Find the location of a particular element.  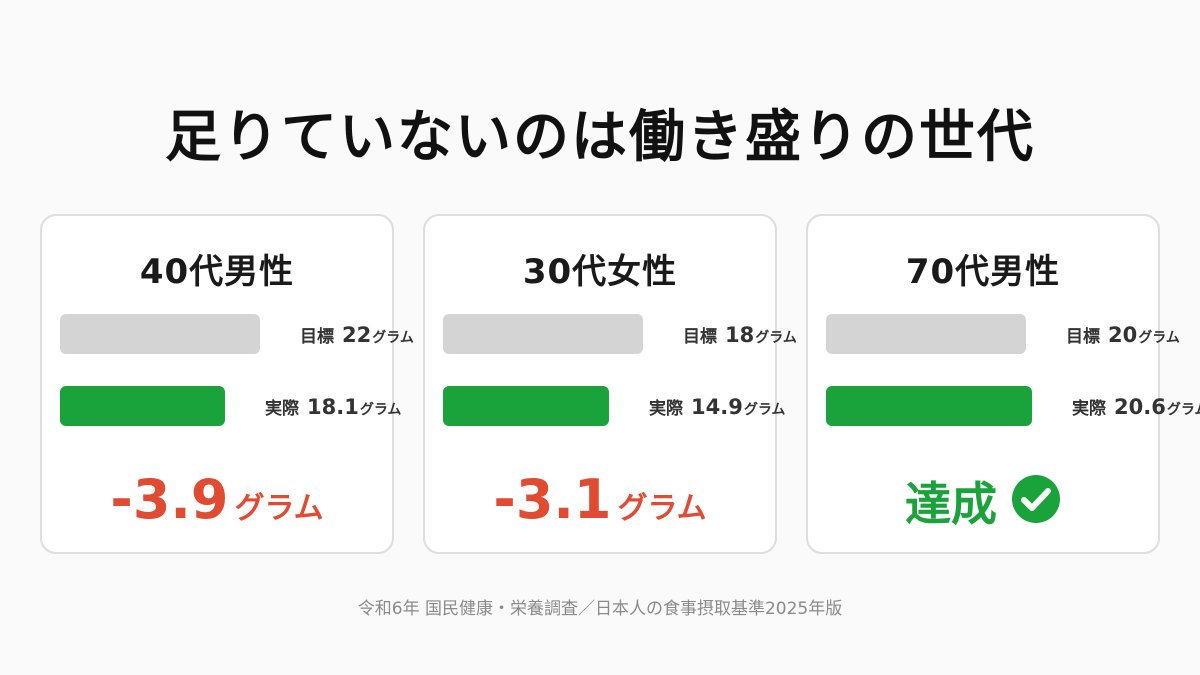

target-label: 目標 22グラム is located at coordinates (357, 334).